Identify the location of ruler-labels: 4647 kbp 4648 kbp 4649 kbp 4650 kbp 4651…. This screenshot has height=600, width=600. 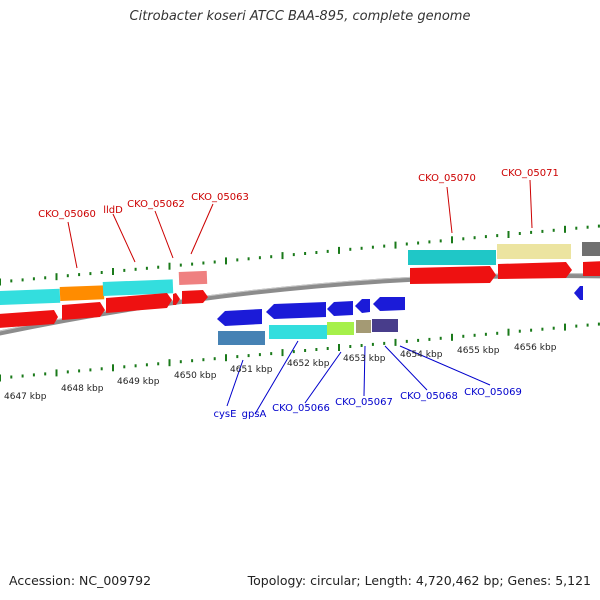
(280, 372).